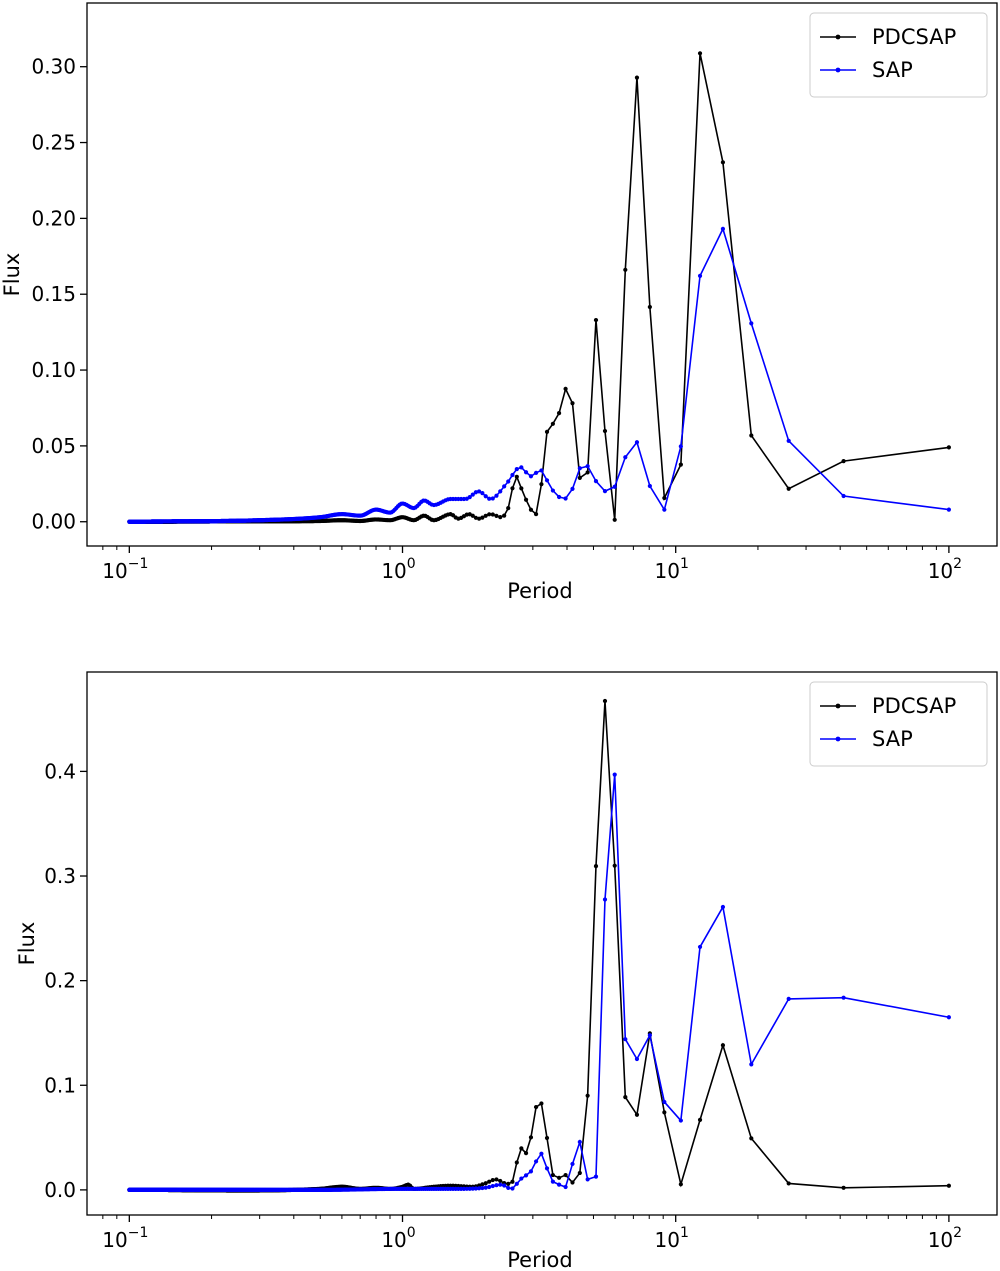 Image resolution: width=1000 pixels, height=1271 pixels. Describe the element at coordinates (898, 55) in the screenshot. I see `legend: PDCSAP SAP` at that location.